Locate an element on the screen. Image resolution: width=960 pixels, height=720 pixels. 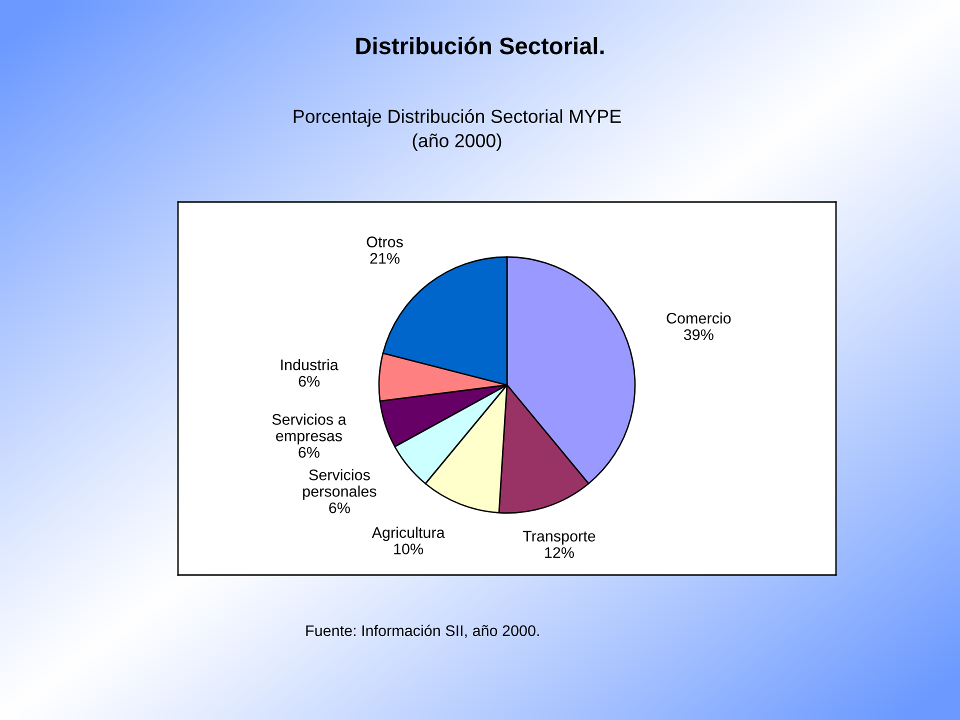
data-label: 21% is located at coordinates (385, 258).